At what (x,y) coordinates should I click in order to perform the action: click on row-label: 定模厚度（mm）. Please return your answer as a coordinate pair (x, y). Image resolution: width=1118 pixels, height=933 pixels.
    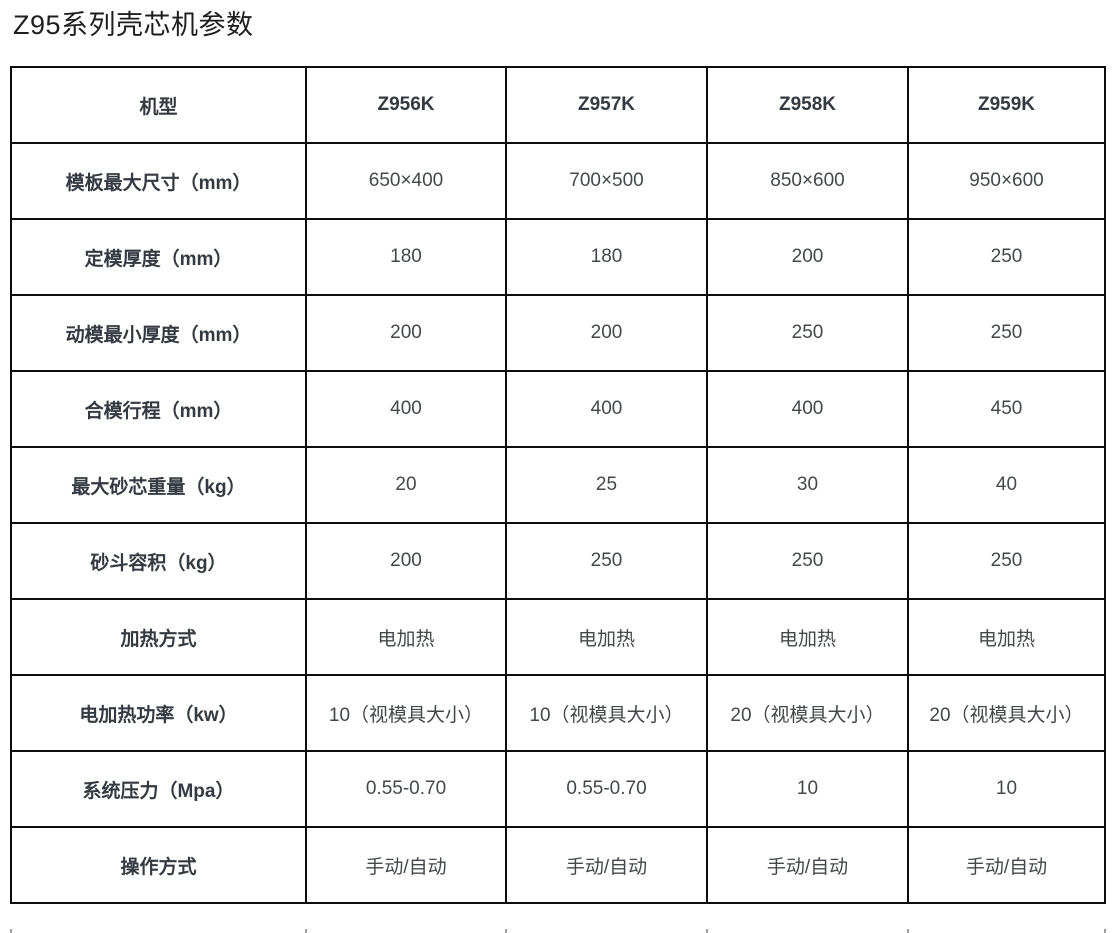
    Looking at the image, I should click on (158, 257).